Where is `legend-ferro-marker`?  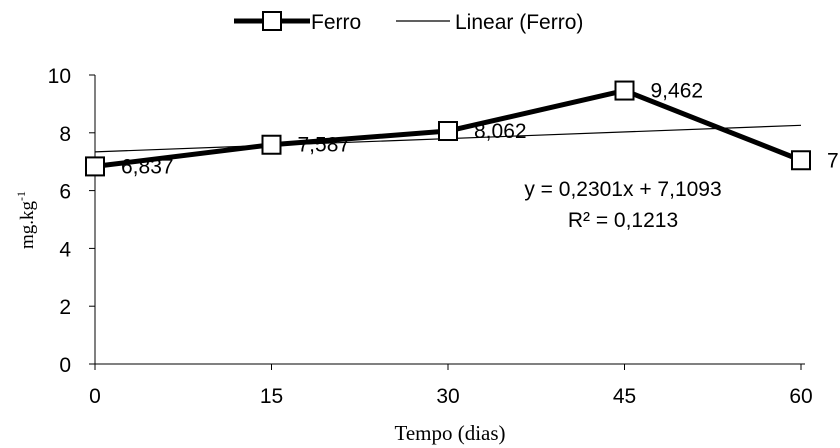
legend-ferro-marker is located at coordinates (272, 21).